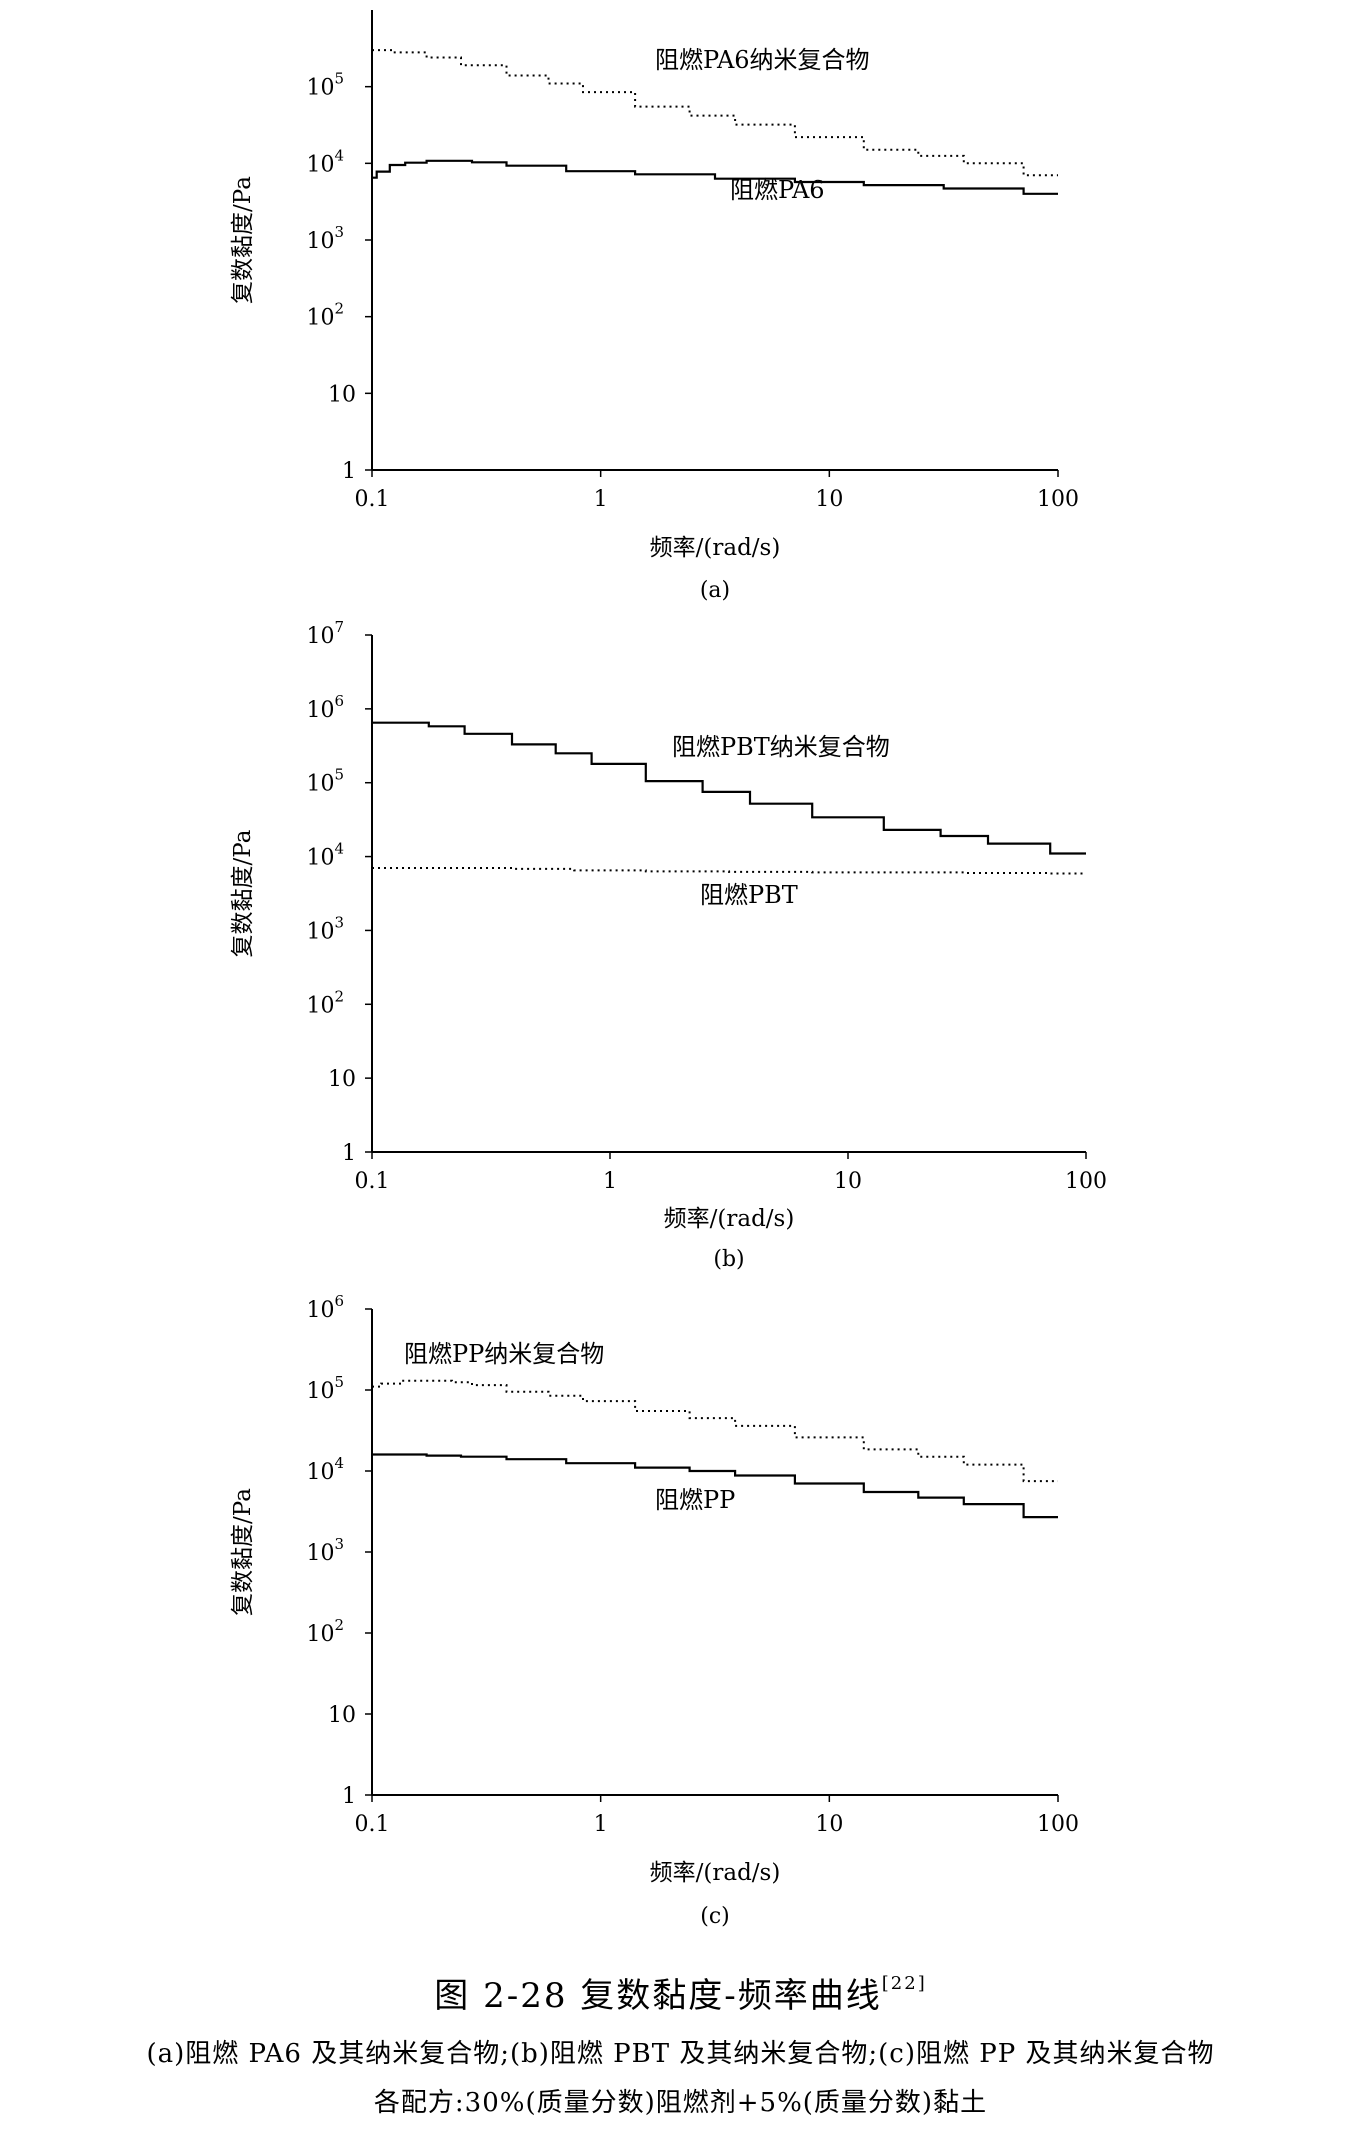 The width and height of the screenshot is (1361, 2130). Describe the element at coordinates (781, 747) in the screenshot. I see `series-label-1: 阻燃PBT纳米复合物` at that location.